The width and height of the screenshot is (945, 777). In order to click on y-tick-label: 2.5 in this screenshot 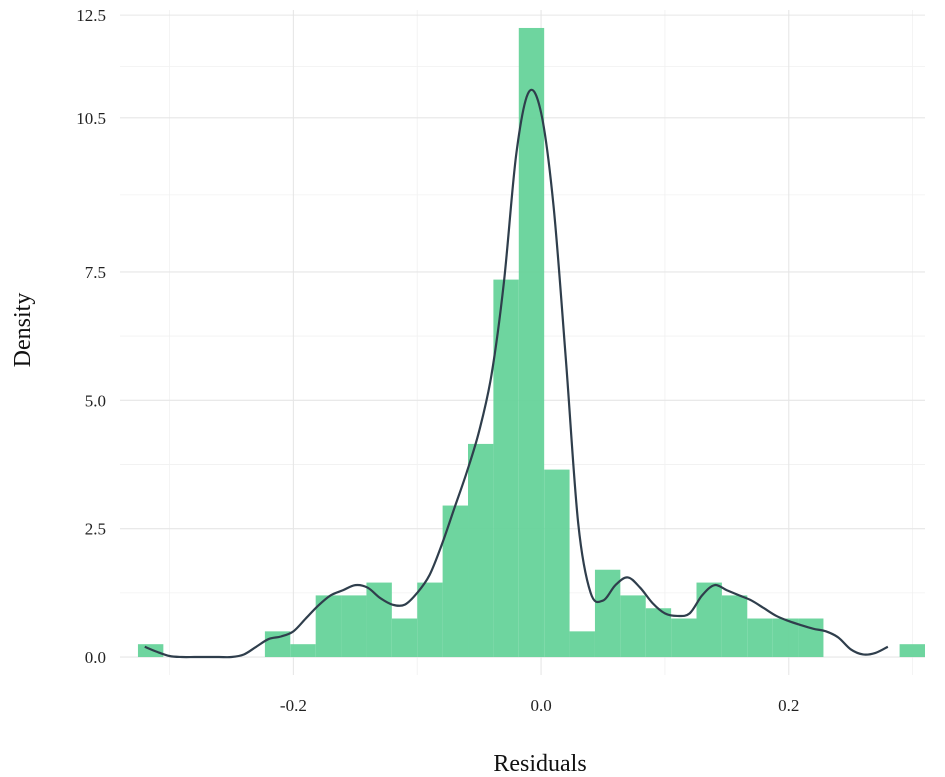, I will do `click(95, 529)`.